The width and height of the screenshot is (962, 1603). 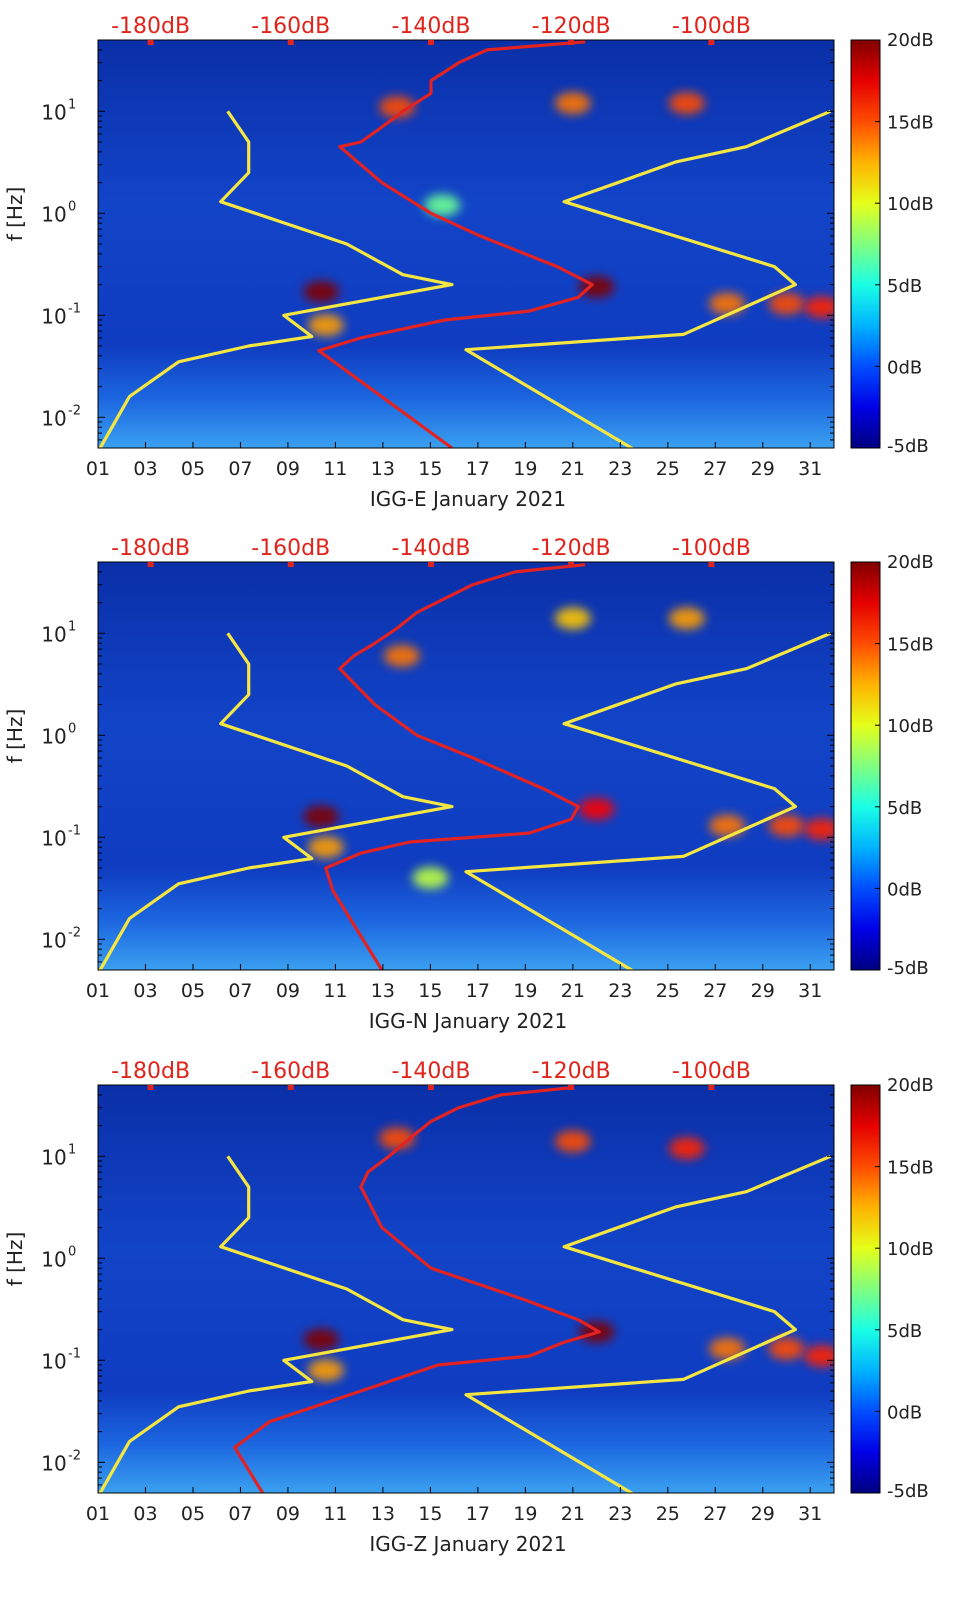 What do you see at coordinates (290, 1071) in the screenshot?
I see `top-db-label: -160dB` at bounding box center [290, 1071].